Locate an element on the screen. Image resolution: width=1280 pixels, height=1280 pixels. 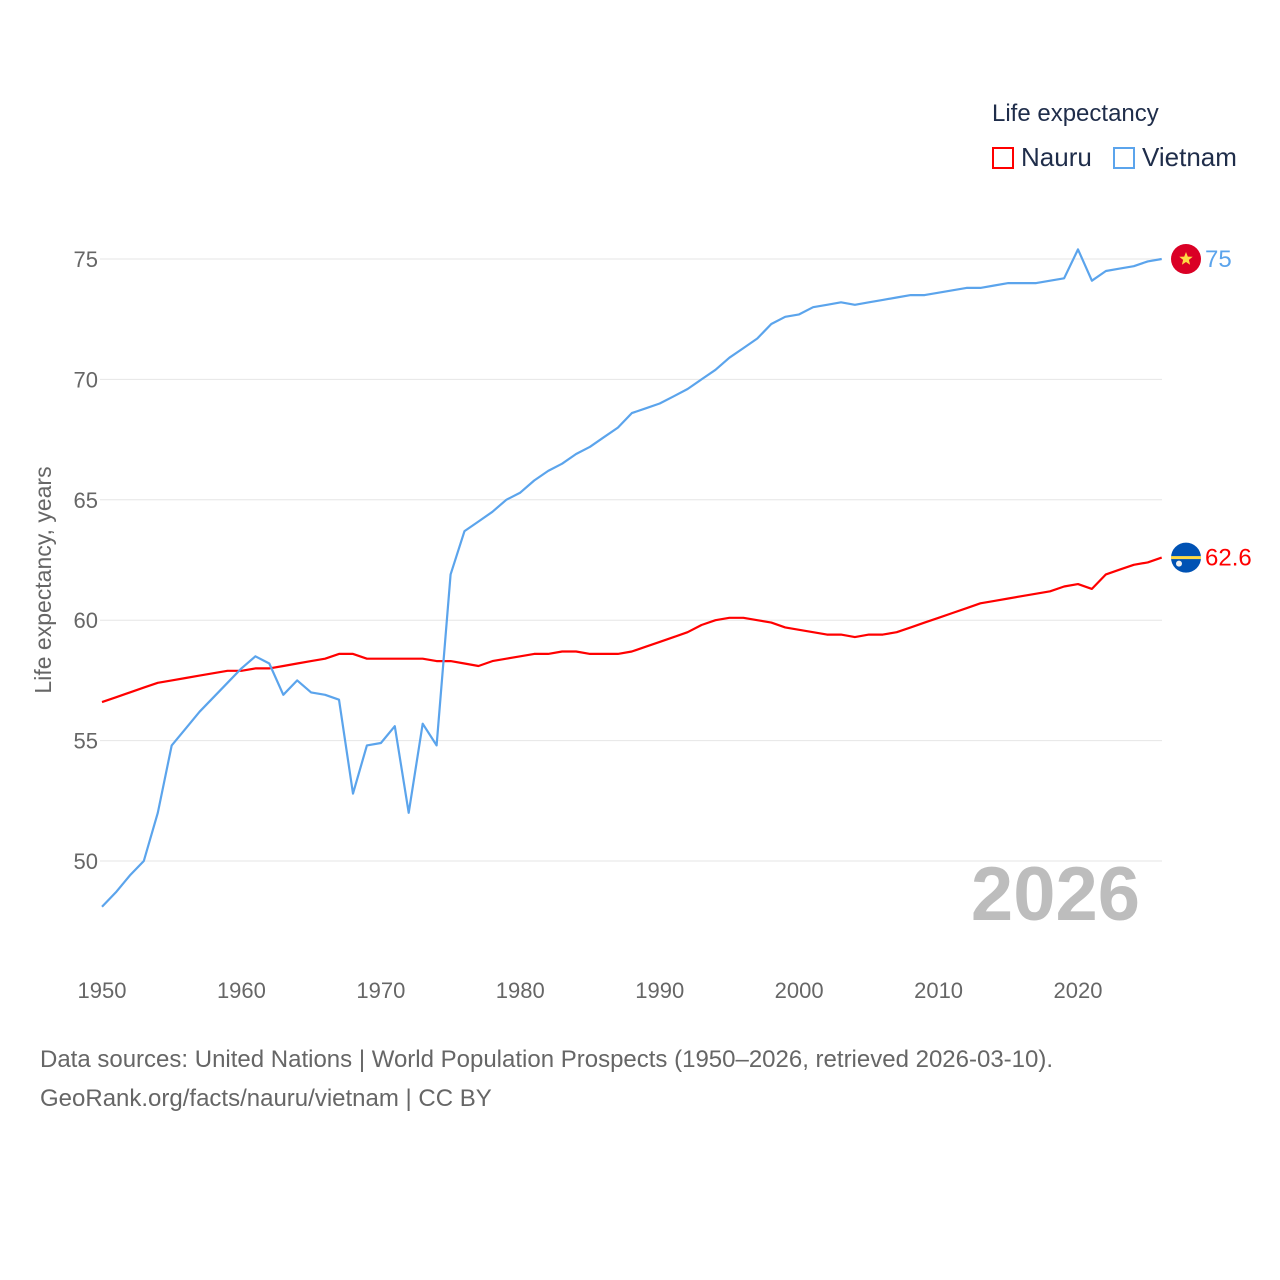
x-tick-label: 2020 is located at coordinates (1078, 990).